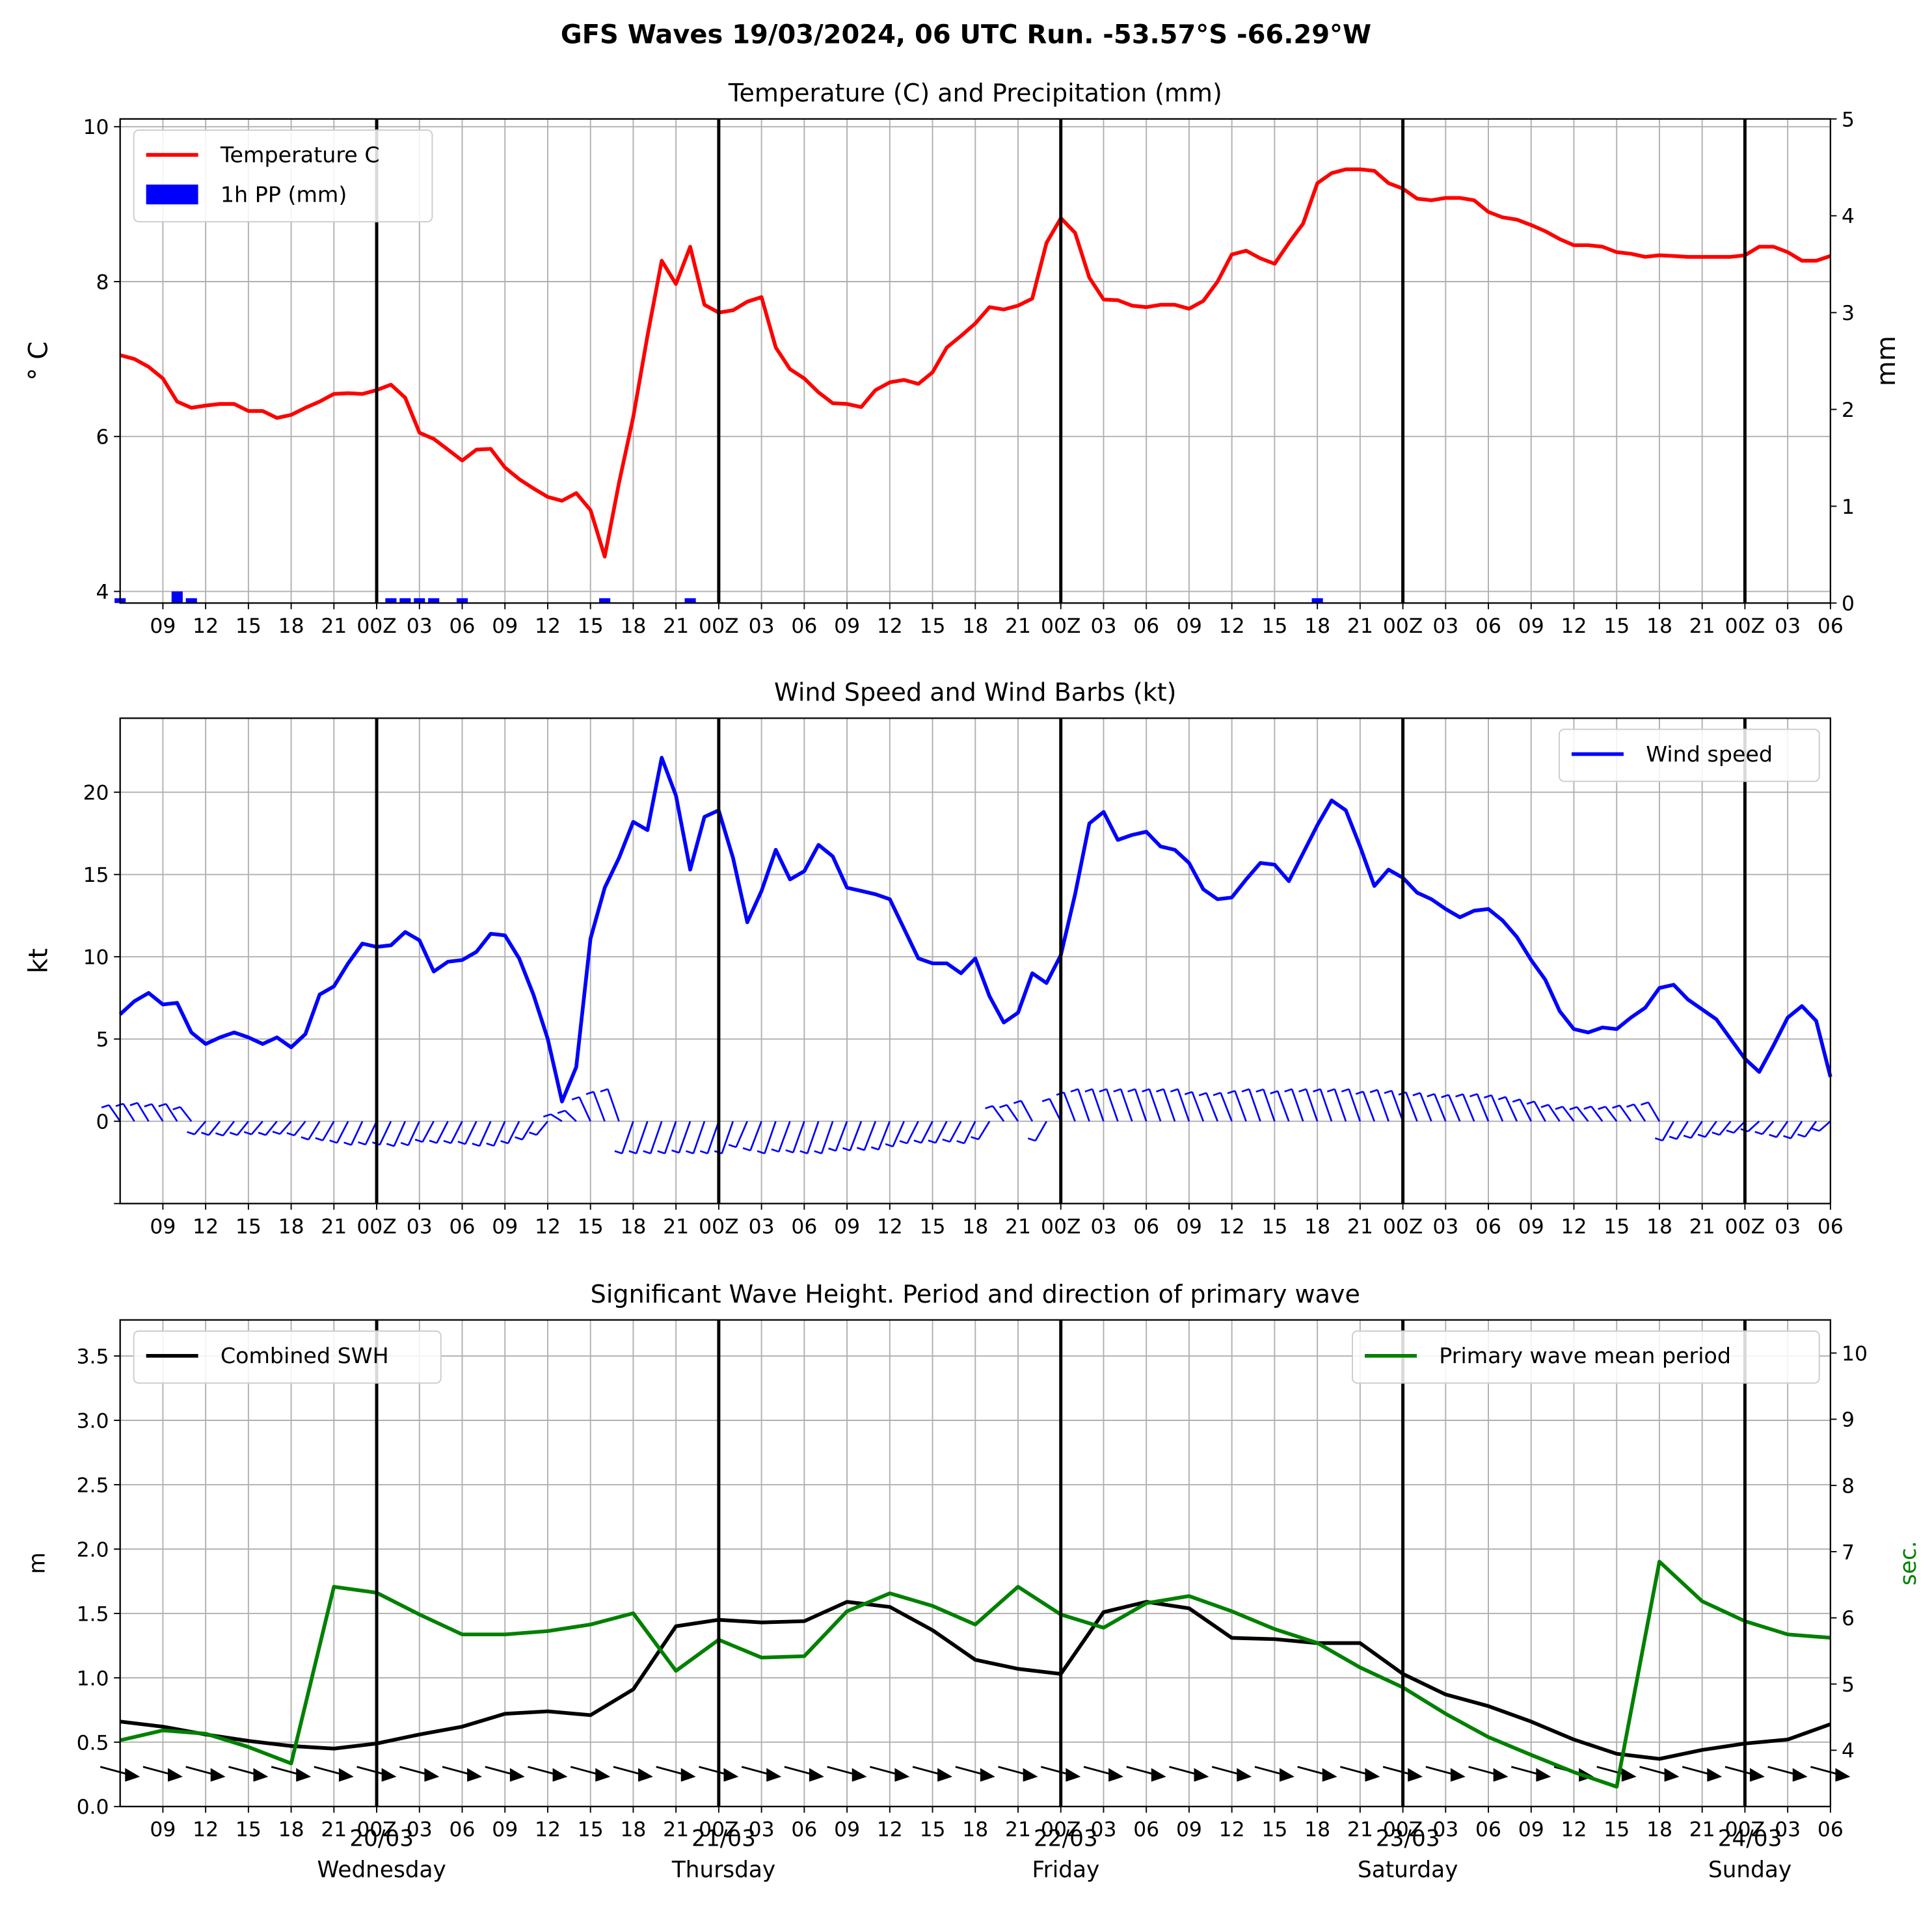 This screenshot has width=1932, height=1925. What do you see at coordinates (102, 1122) in the screenshot?
I see `wind-ytick-label: 0` at bounding box center [102, 1122].